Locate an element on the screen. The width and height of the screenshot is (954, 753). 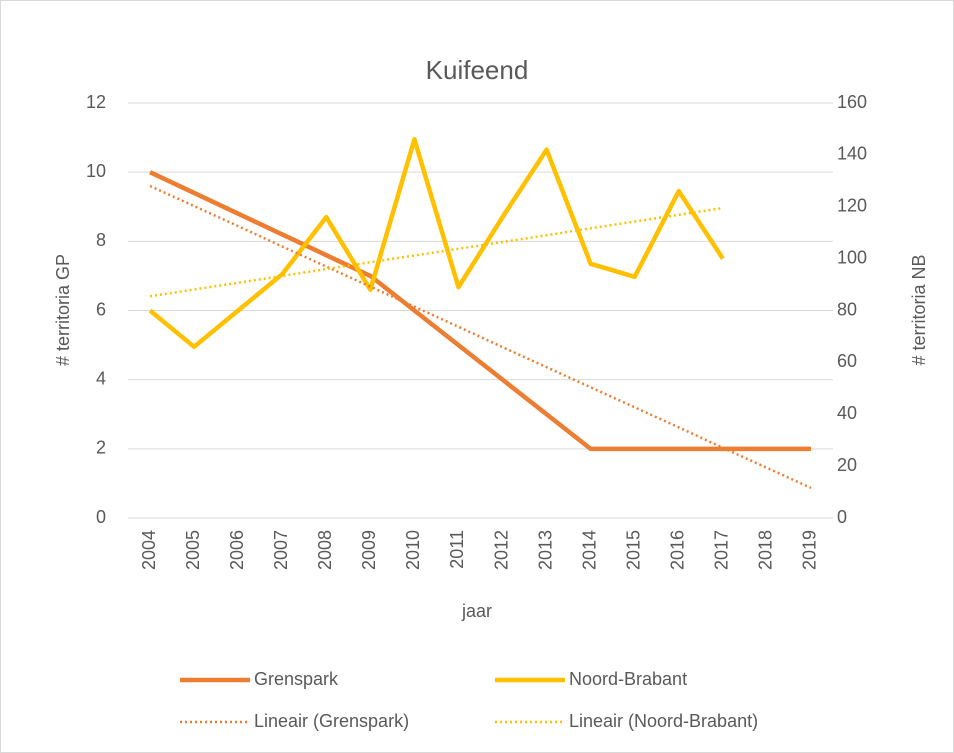
x-tick-label: 2018 is located at coordinates (766, 550).